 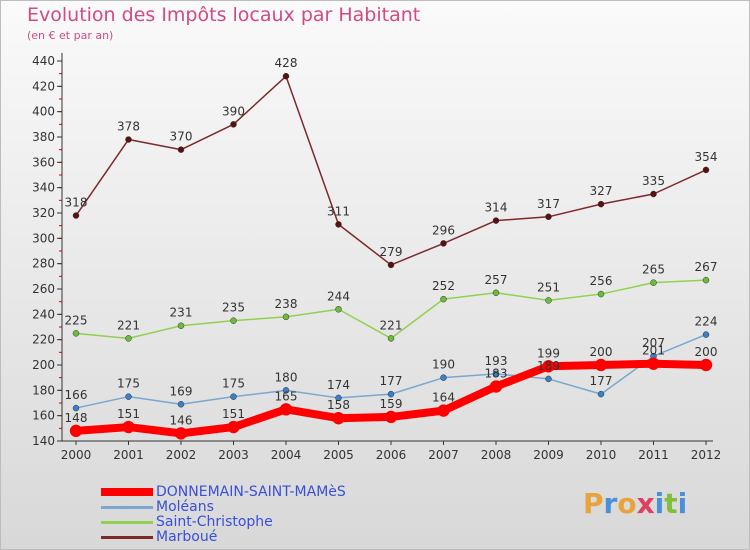 What do you see at coordinates (181, 391) in the screenshot?
I see `data-label: 169` at bounding box center [181, 391].